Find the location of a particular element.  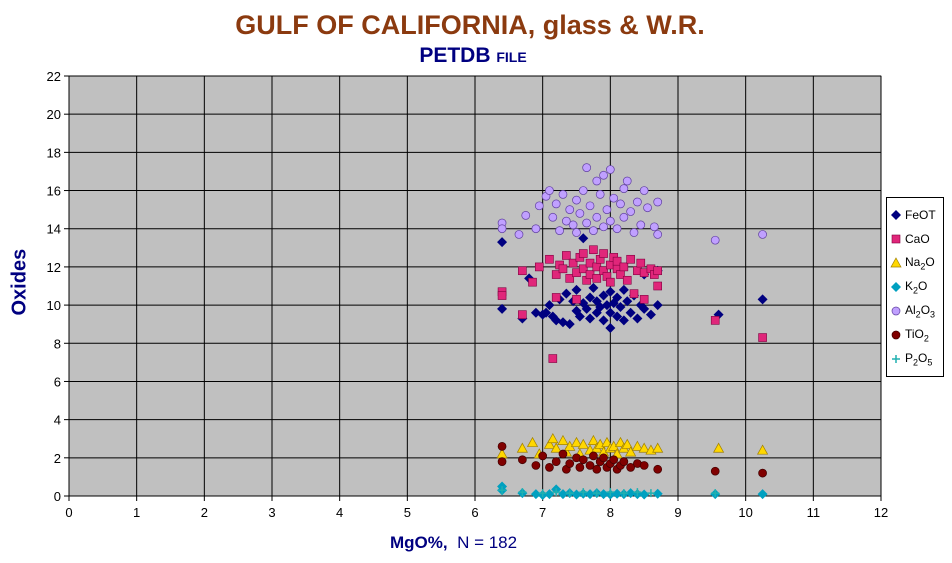

x-tick-label: 10 is located at coordinates (745, 512).